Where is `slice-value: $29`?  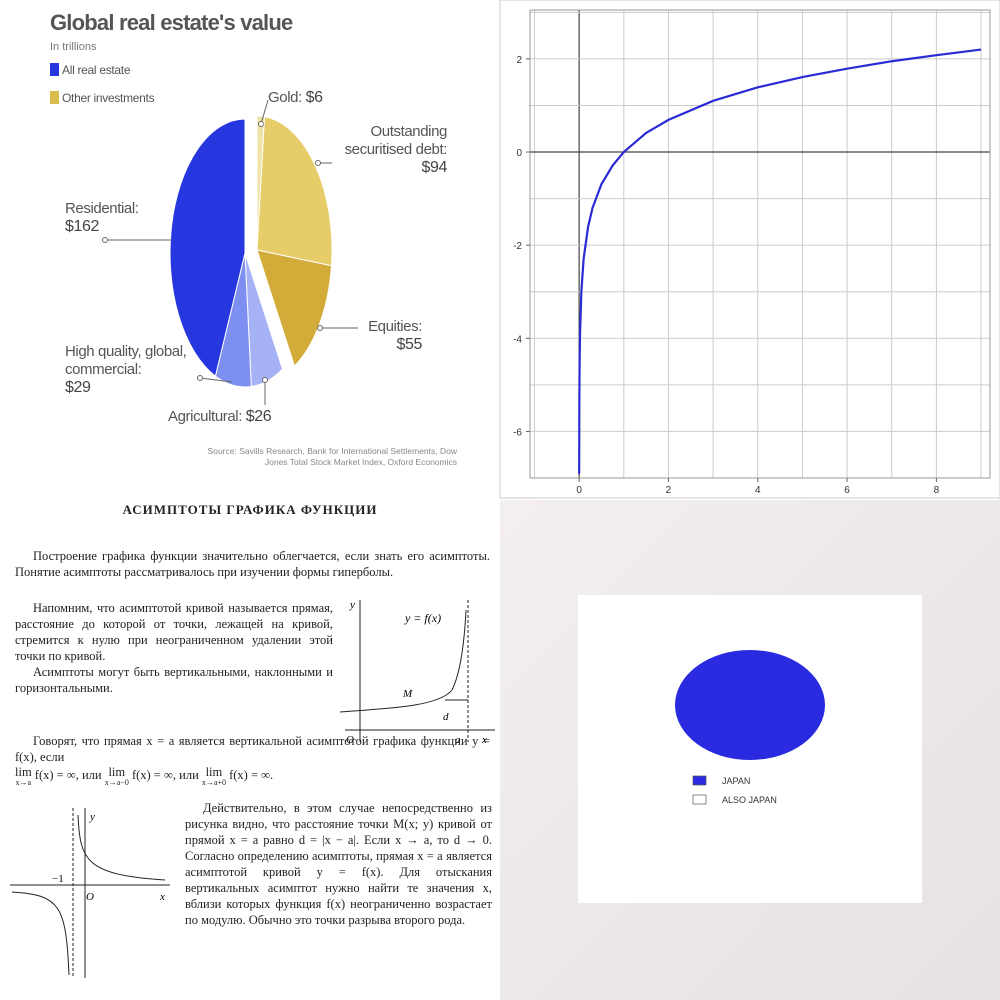
slice-value: $29 is located at coordinates (78, 387).